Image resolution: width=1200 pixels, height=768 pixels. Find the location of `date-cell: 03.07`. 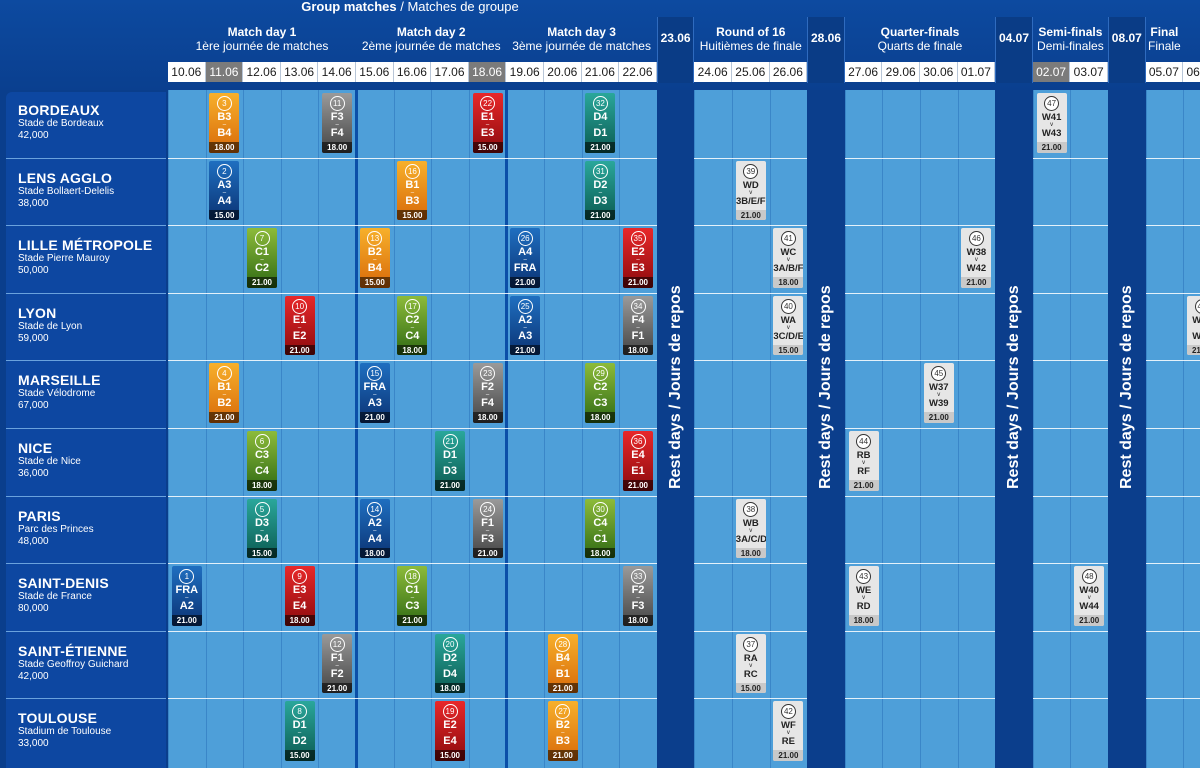

date-cell: 03.07 is located at coordinates (1089, 72).